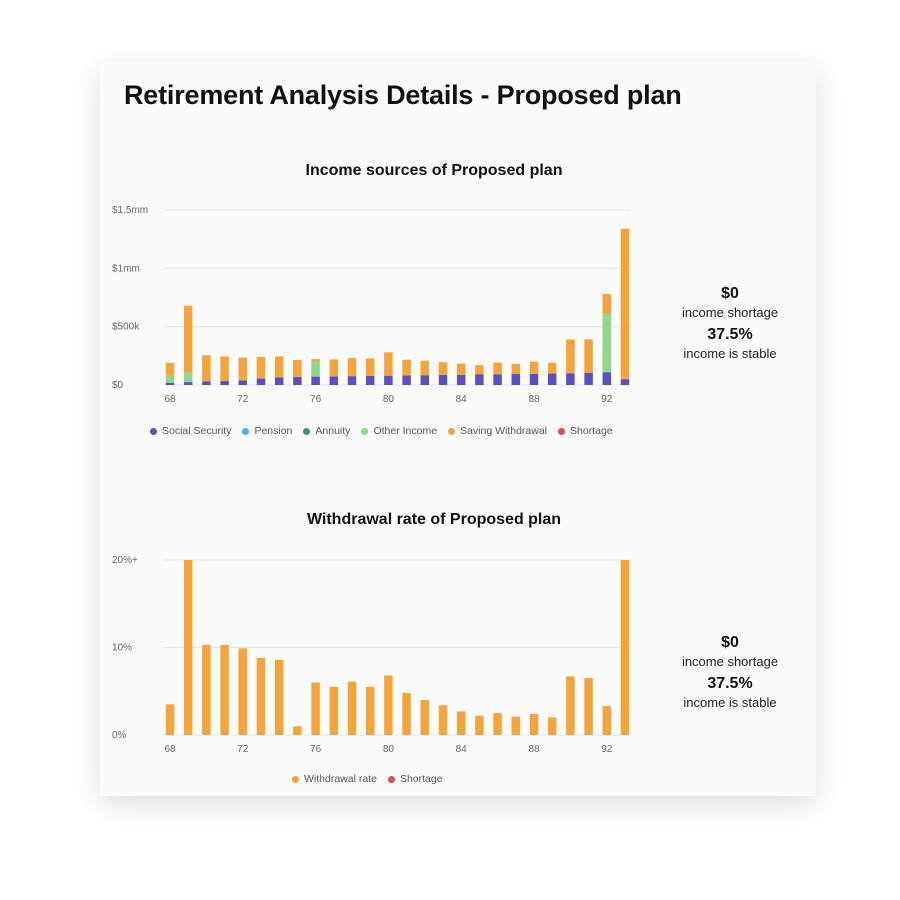 The height and width of the screenshot is (900, 900). What do you see at coordinates (730, 312) in the screenshot?
I see `income-shortage-label: income shortage` at bounding box center [730, 312].